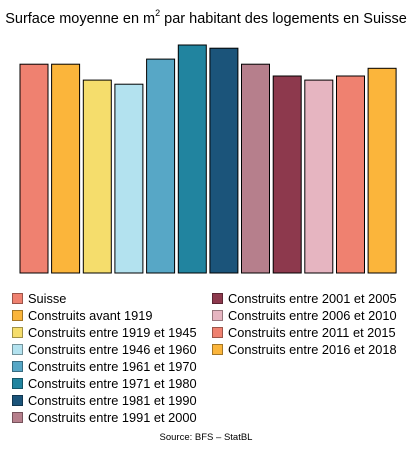 This screenshot has width=412, height=451. I want to click on legend-label: Construits entre 1991 et 2000, so click(112, 417).